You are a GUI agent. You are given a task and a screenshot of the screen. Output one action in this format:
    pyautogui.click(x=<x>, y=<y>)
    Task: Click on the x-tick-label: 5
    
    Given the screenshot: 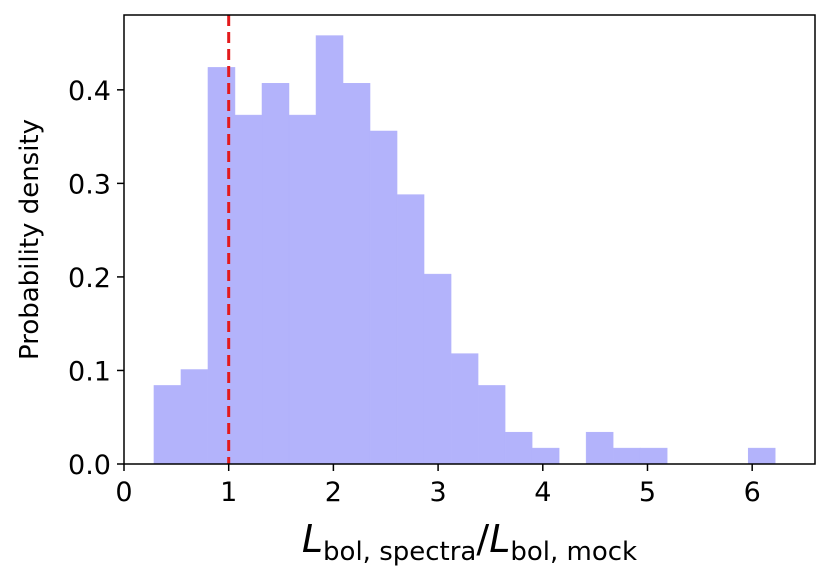 What is the action you would take?
    pyautogui.click(x=647, y=492)
    